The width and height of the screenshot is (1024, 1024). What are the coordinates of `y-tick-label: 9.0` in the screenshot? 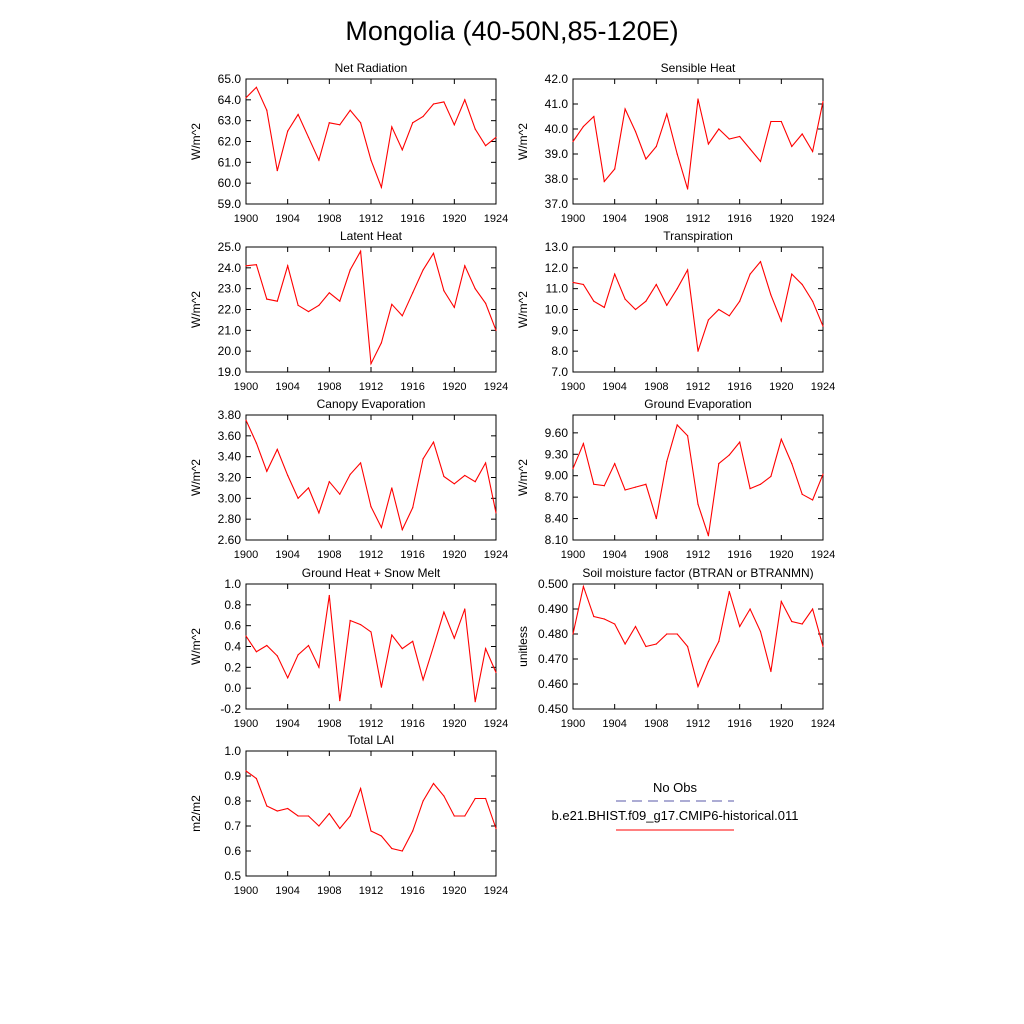 It's located at (559, 330).